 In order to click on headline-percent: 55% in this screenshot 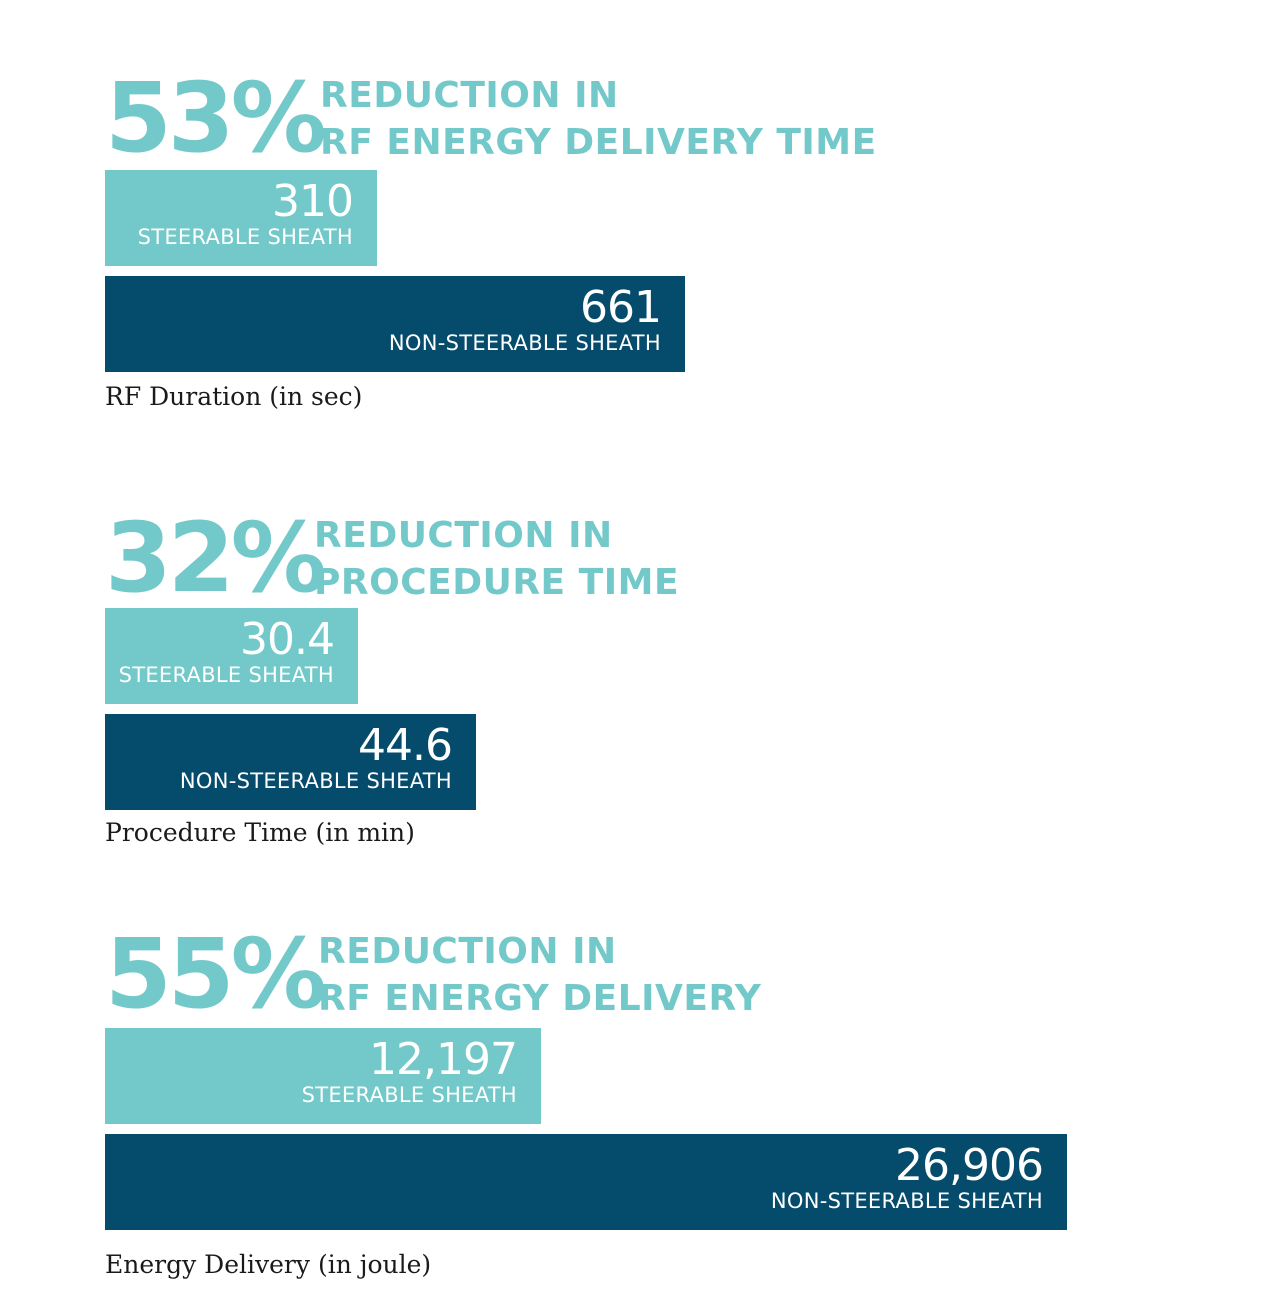, I will do `click(216, 974)`.